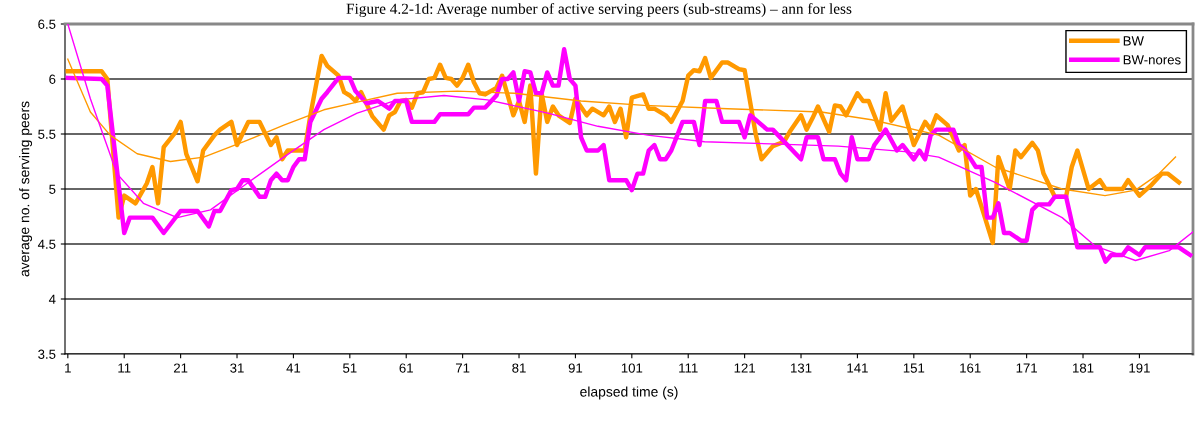 Image resolution: width=1198 pixels, height=428 pixels. I want to click on y-tick-label: 5.5, so click(47, 134).